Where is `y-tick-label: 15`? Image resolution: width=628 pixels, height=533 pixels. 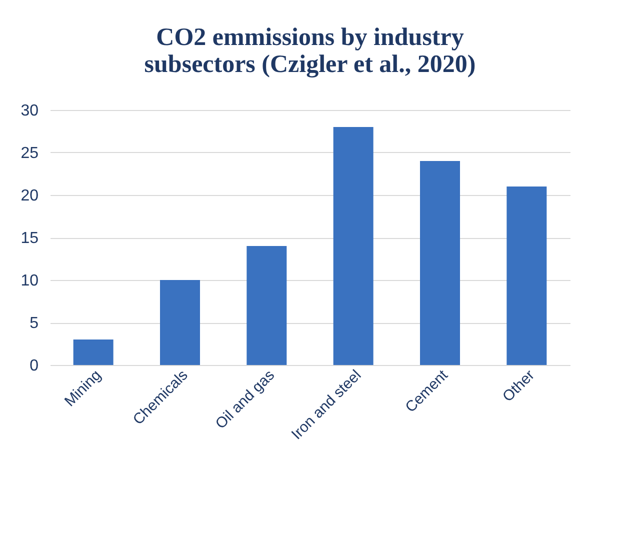
y-tick-label: 15 is located at coordinates (29, 238).